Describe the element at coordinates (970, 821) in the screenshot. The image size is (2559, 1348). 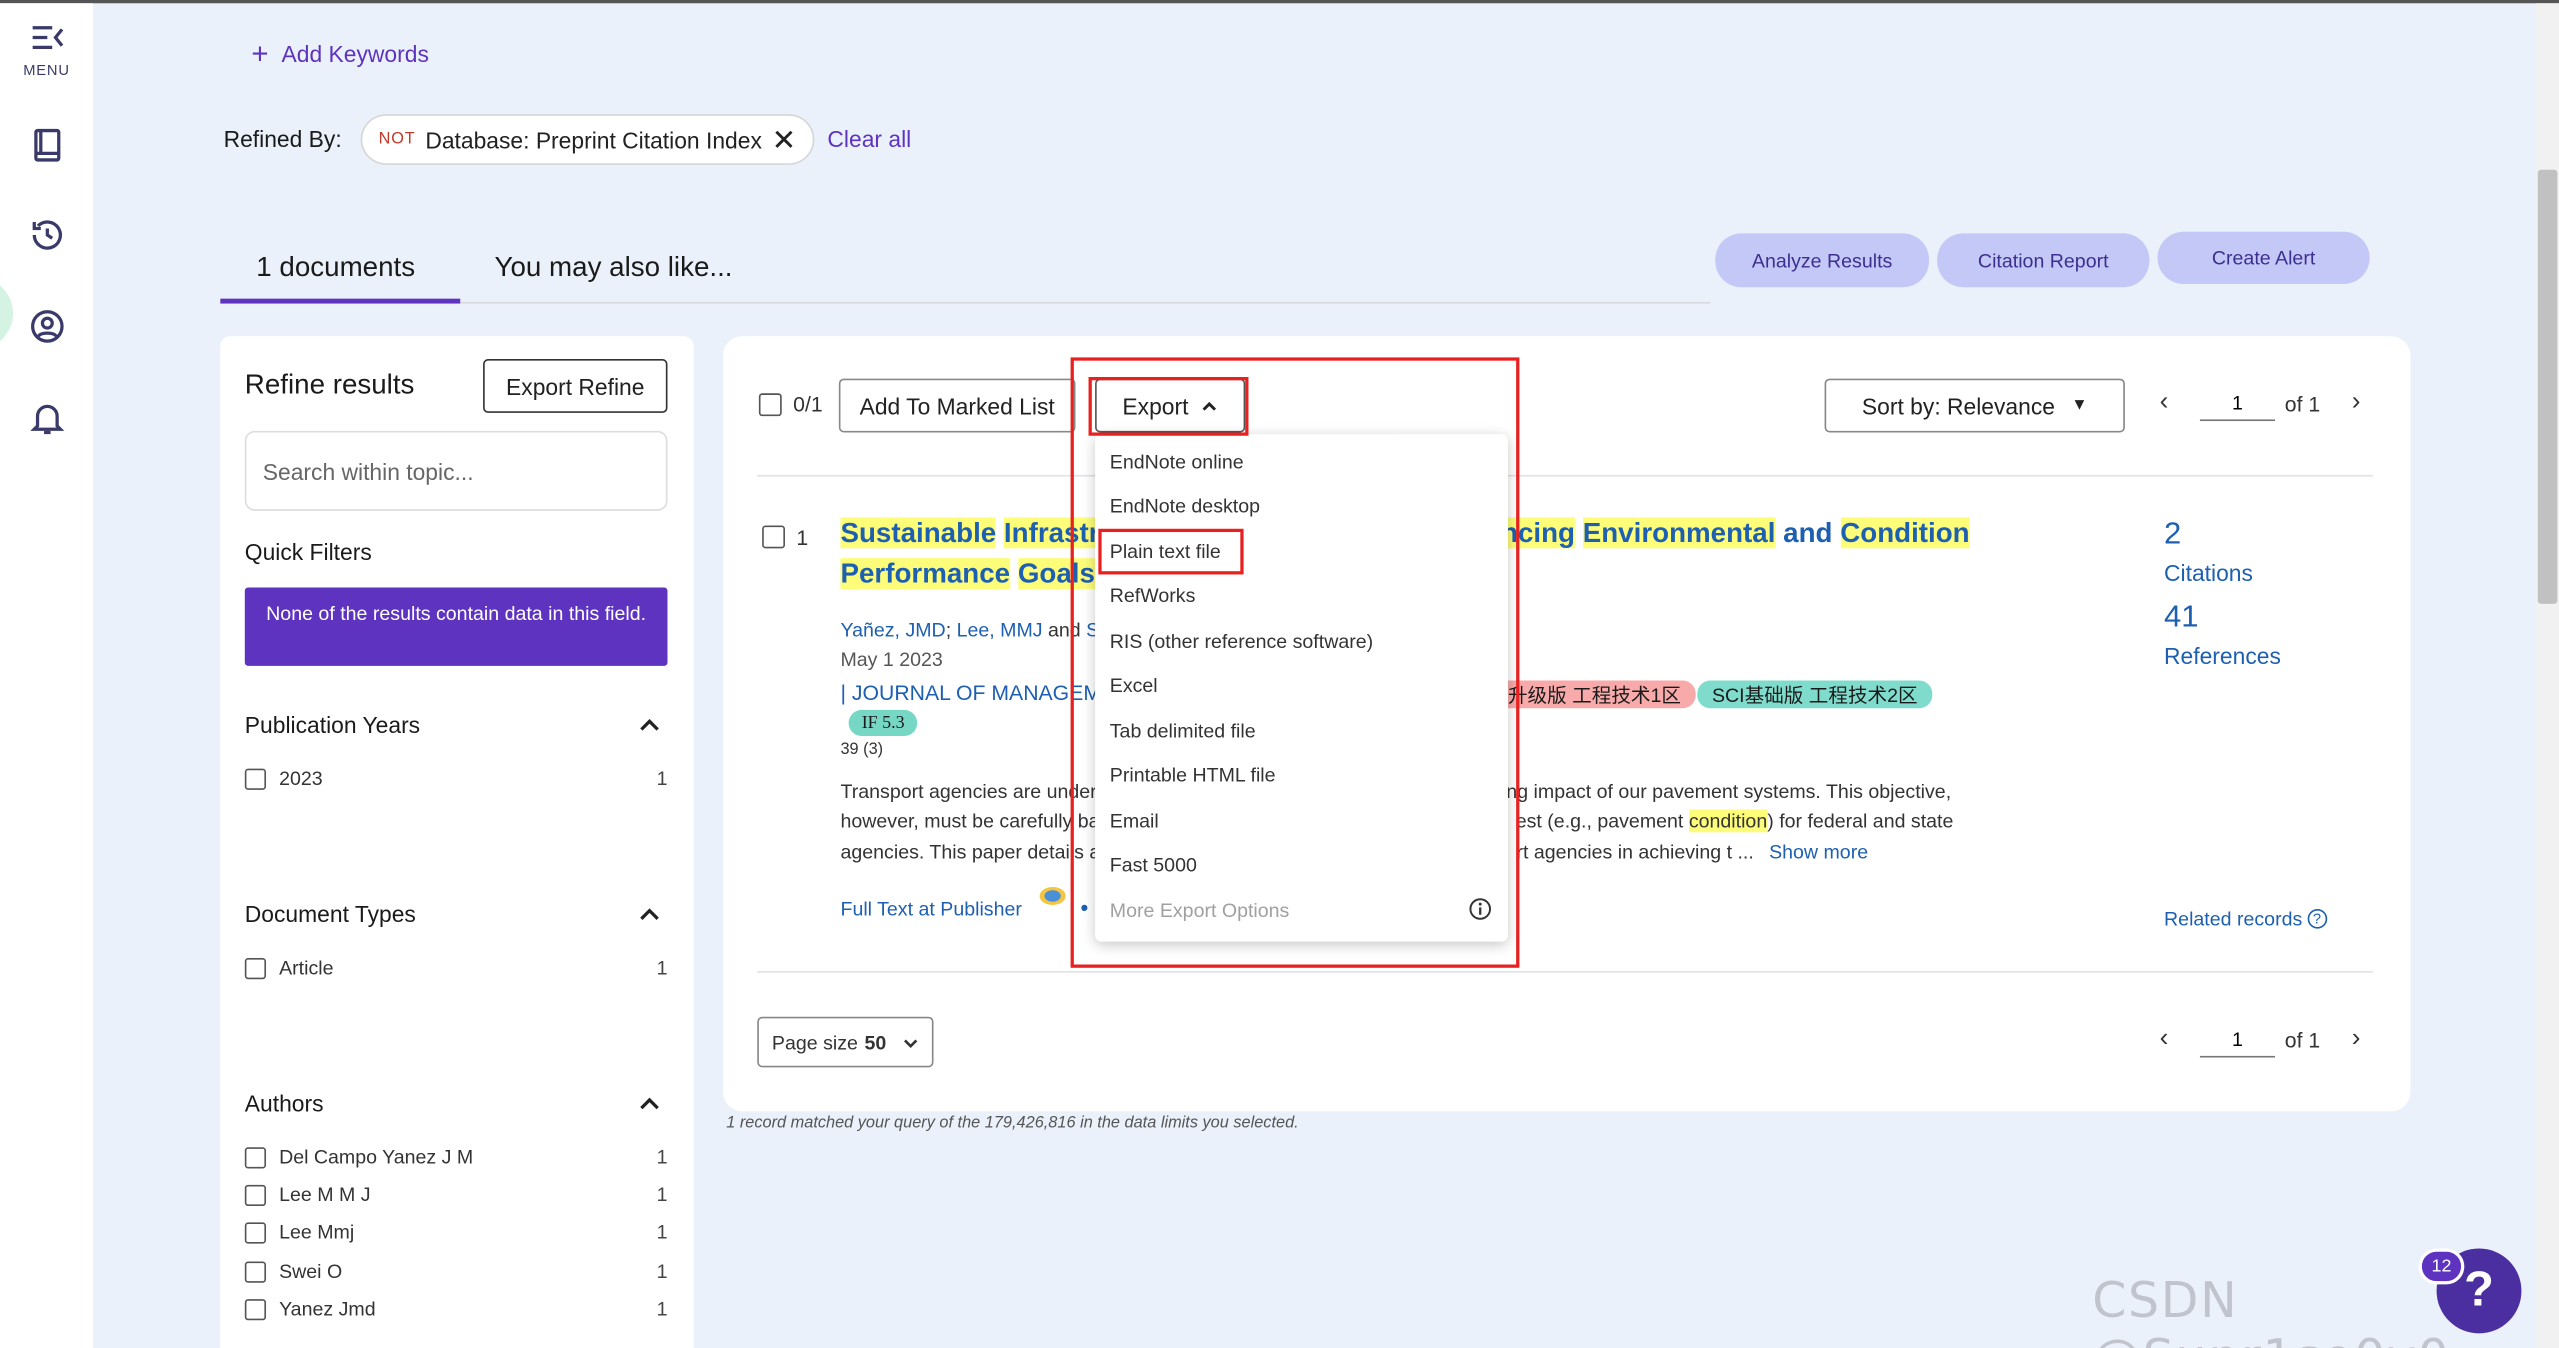
I see `abstract-text: however, must be carefully ba` at that location.